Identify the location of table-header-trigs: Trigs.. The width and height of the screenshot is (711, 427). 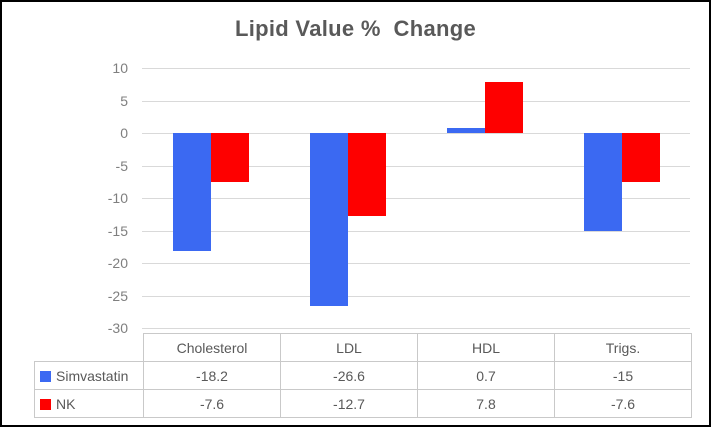
(623, 347).